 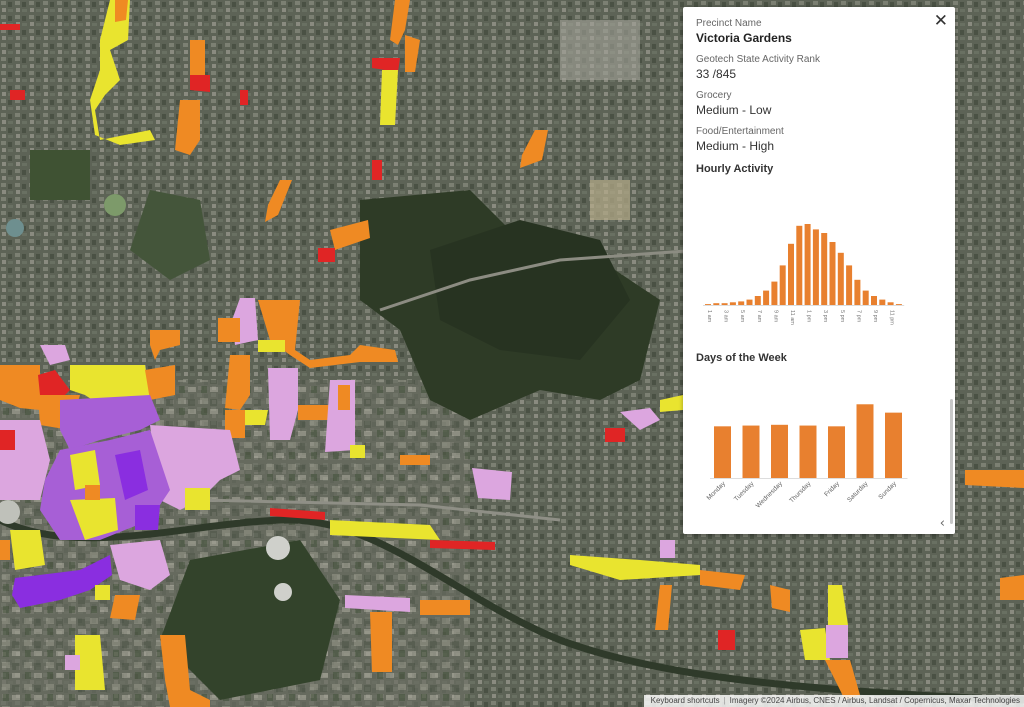 I want to click on activity-rank-label: Geotech State Activity Rank, so click(x=758, y=59).